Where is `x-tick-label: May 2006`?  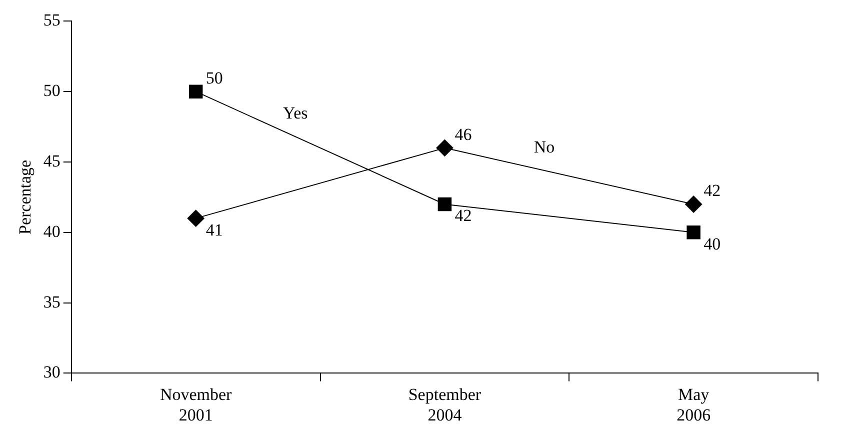
x-tick-label: May 2006 is located at coordinates (693, 404).